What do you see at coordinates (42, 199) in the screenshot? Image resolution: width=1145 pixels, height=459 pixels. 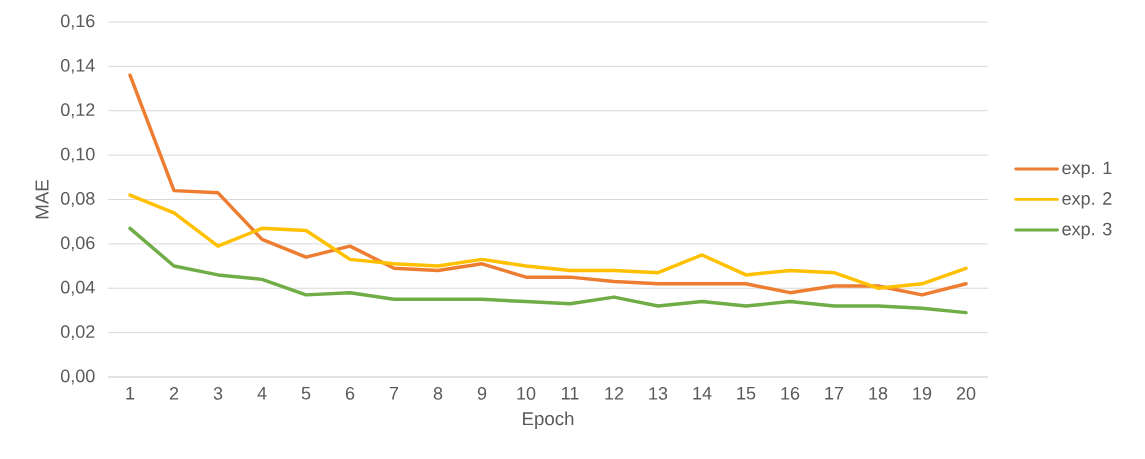 I see `y-axis-title: MAE` at bounding box center [42, 199].